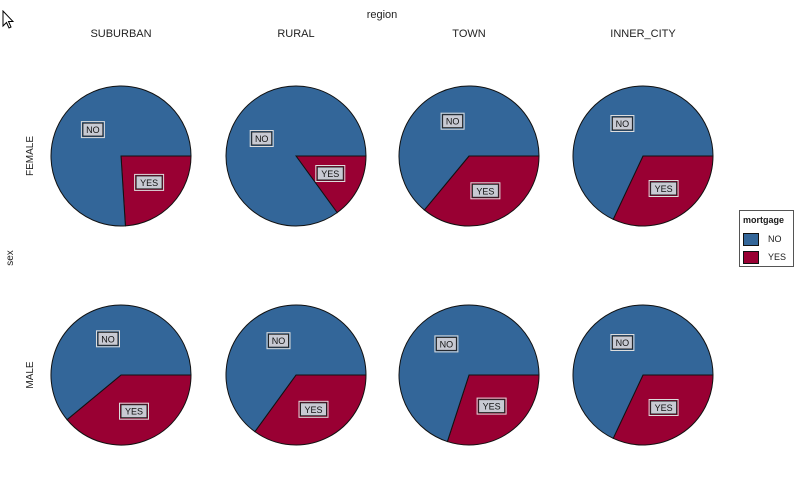 This screenshot has height=479, width=800. I want to click on pie-male-rural: YES NO, so click(296, 375).